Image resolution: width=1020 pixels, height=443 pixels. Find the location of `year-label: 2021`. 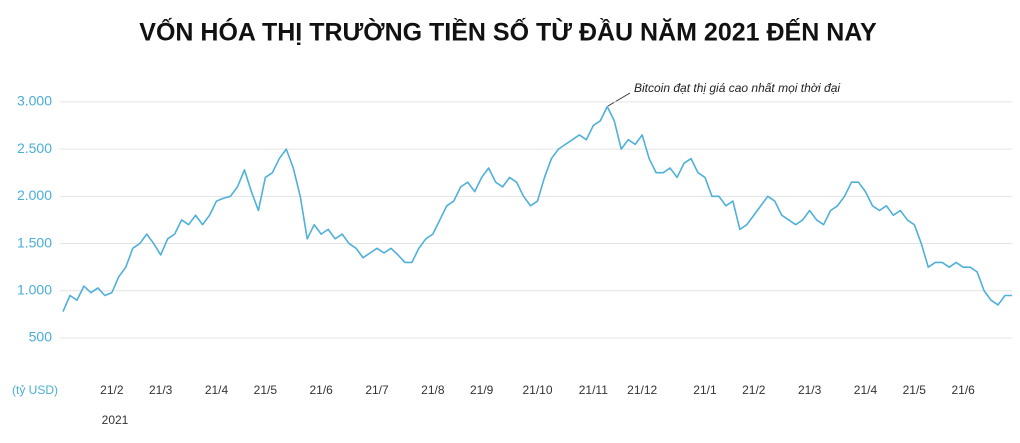

year-label: 2021 is located at coordinates (115, 420).